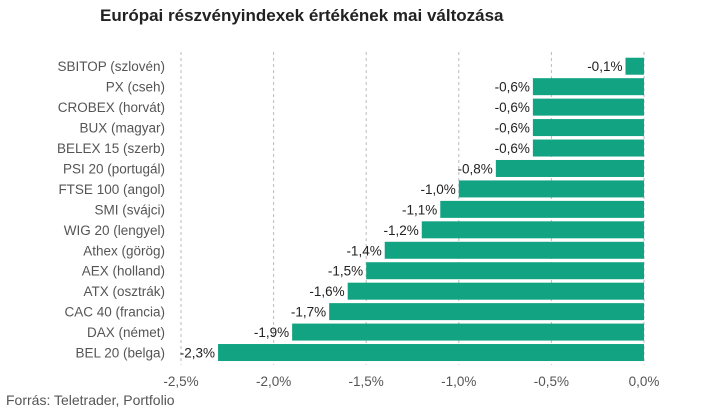  I want to click on category-label: BELEX 15 (szerb), so click(111, 148).